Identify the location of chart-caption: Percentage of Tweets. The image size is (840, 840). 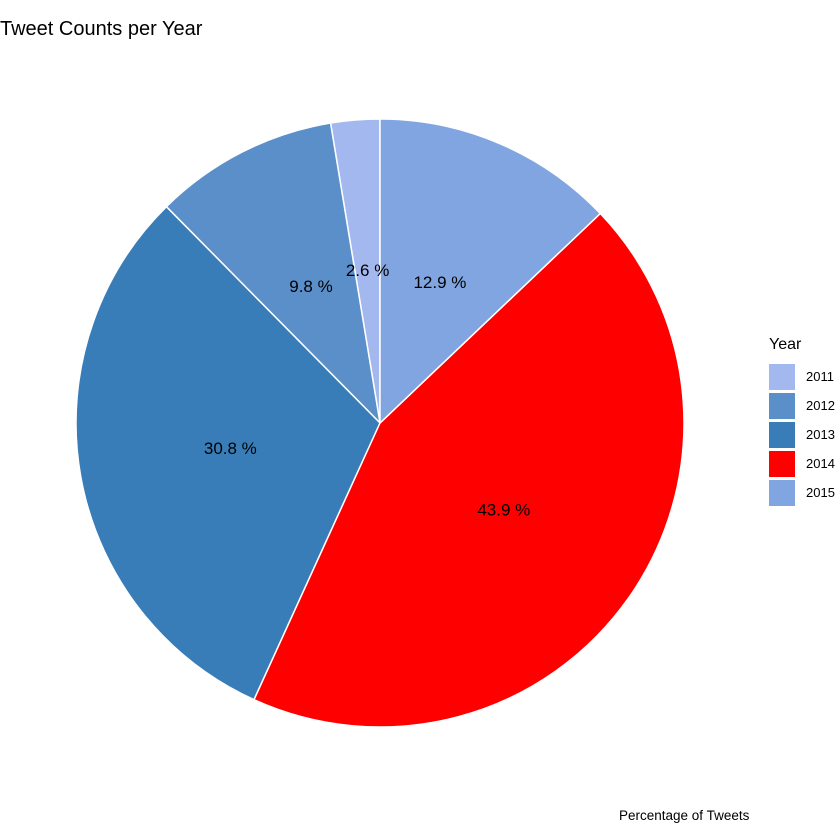
(684, 815).